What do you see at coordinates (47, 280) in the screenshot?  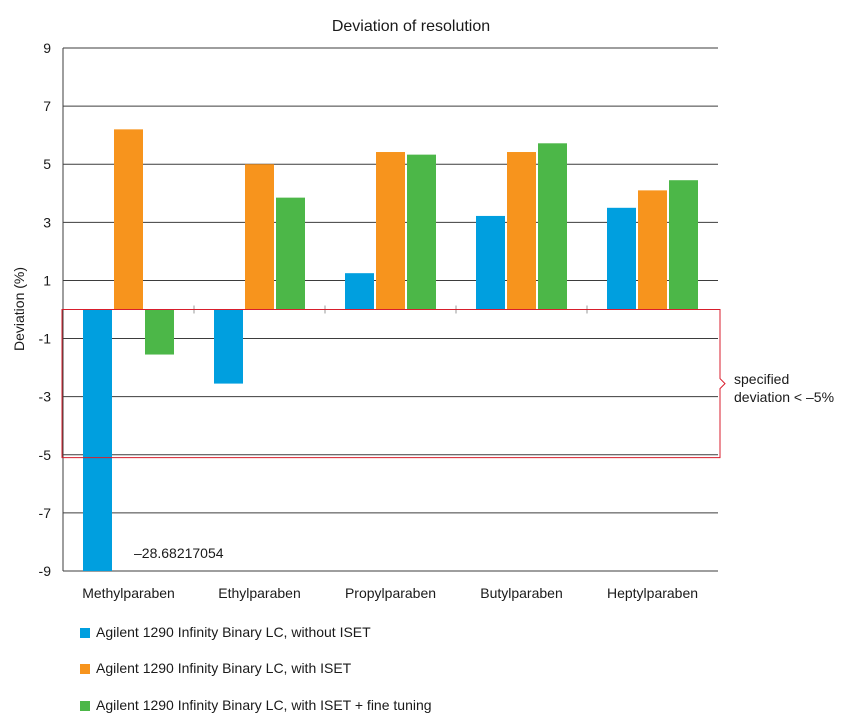 I see `y-tick-label: 1` at bounding box center [47, 280].